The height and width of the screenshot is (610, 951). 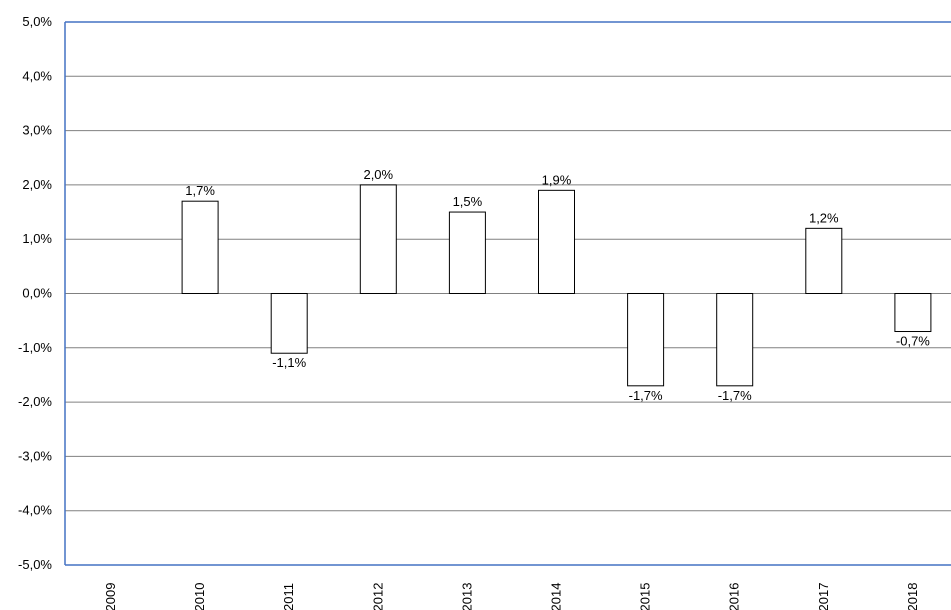 I want to click on bar-2016, so click(x=735, y=340).